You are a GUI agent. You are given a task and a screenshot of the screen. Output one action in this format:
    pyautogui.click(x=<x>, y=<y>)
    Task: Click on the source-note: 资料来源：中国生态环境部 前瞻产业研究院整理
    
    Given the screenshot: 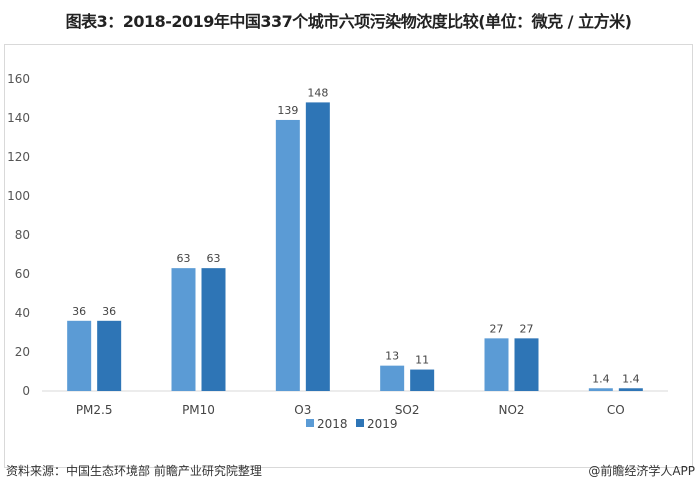 What is the action you would take?
    pyautogui.click(x=134, y=471)
    